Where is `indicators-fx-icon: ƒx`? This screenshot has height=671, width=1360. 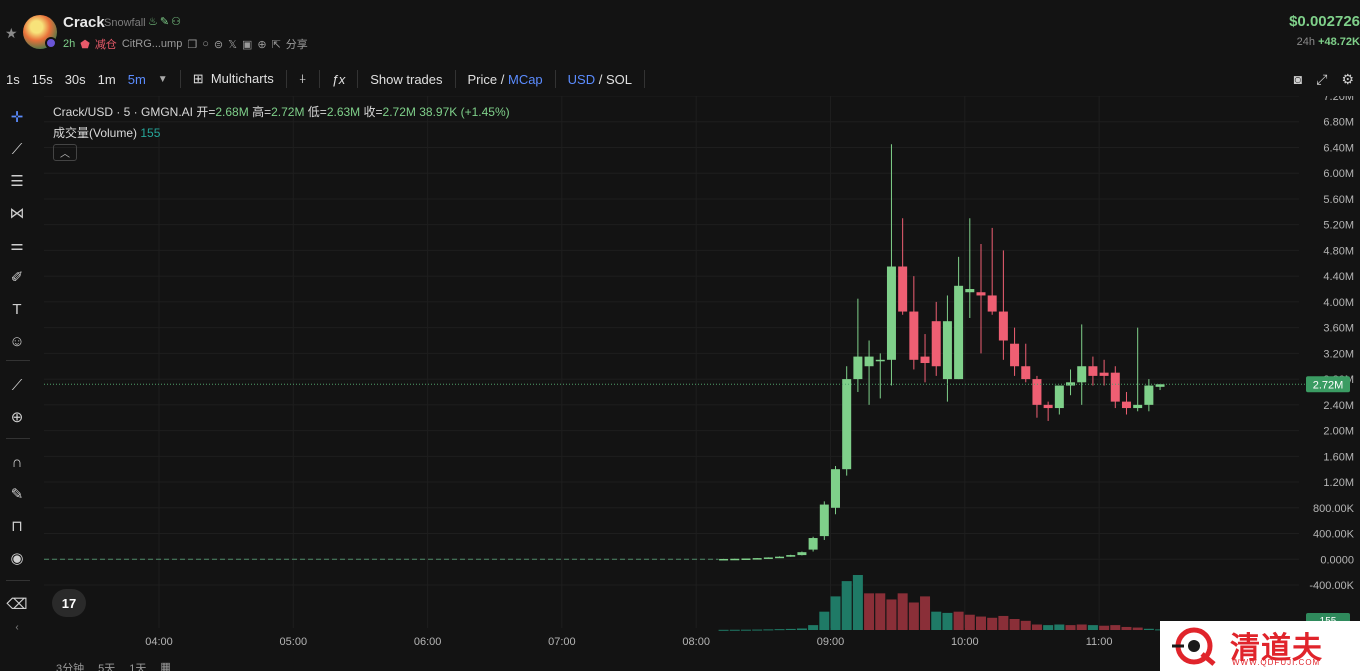 indicators-fx-icon: ƒx is located at coordinates (338, 79).